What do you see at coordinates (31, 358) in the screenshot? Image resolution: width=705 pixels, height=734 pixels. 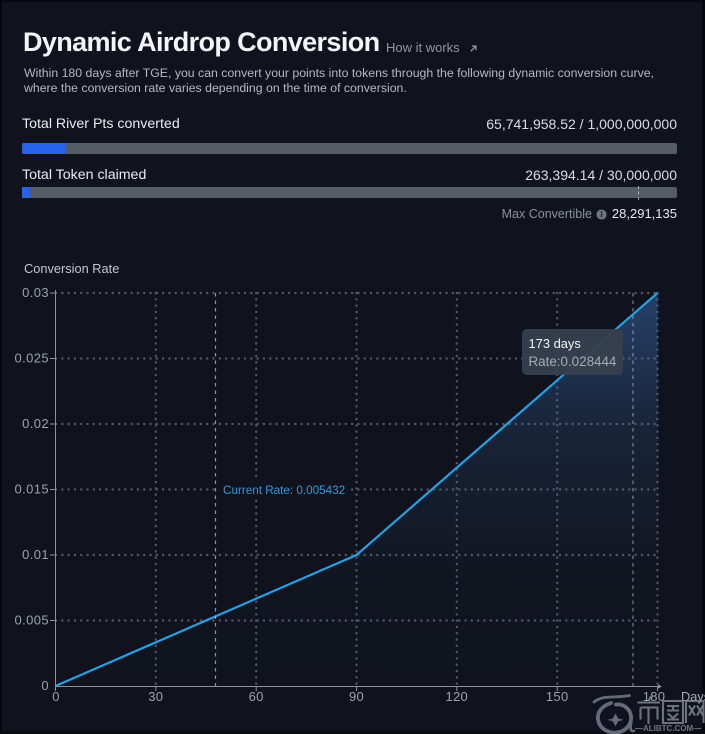 I see `svg-text: 0.025` at bounding box center [31, 358].